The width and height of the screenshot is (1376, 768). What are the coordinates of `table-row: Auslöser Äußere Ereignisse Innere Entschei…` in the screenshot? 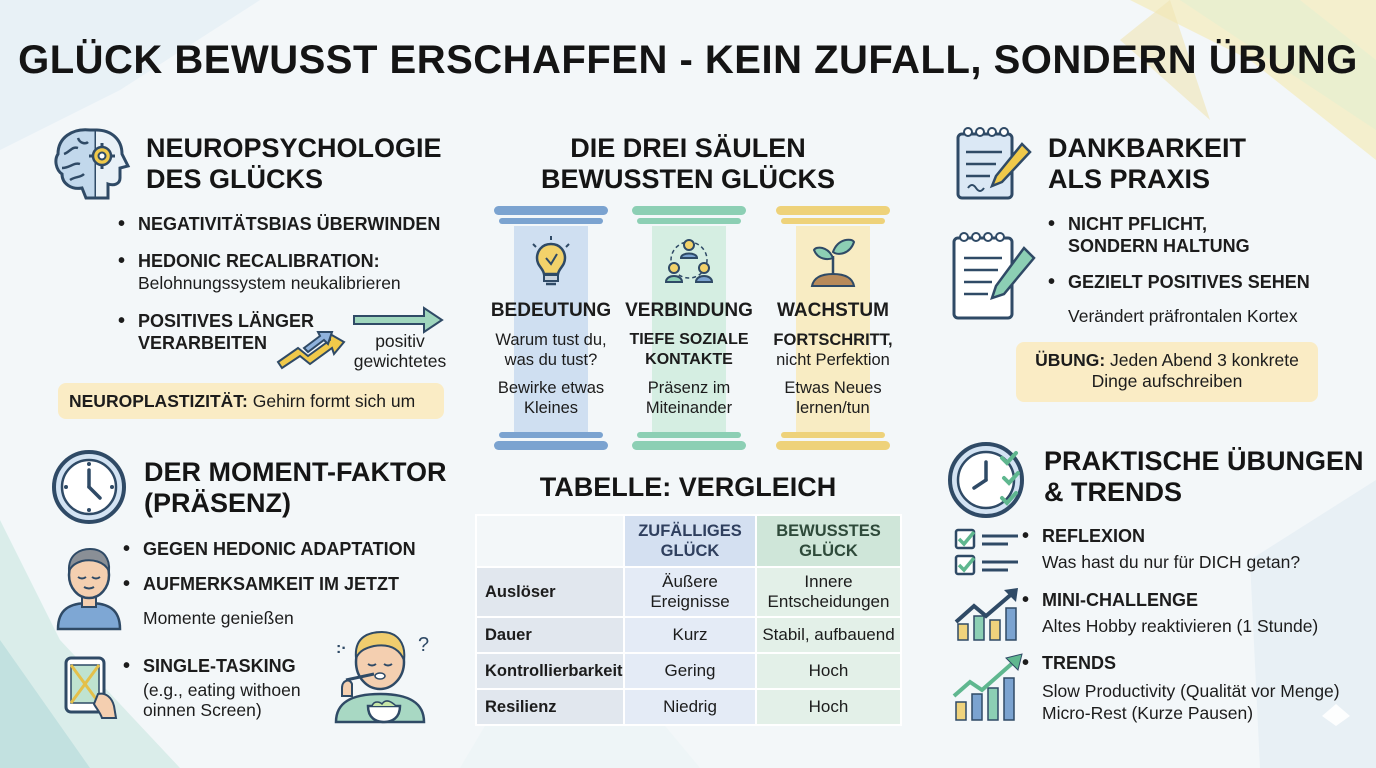 It's located at (688, 592).